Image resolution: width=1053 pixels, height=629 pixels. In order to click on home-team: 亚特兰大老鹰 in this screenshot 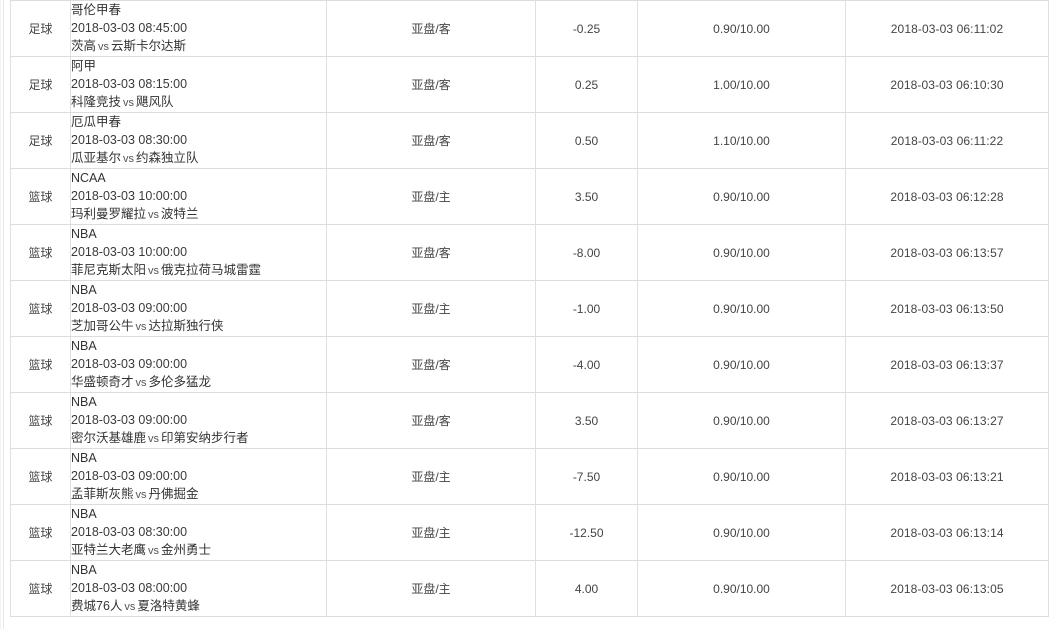, I will do `click(109, 550)`.